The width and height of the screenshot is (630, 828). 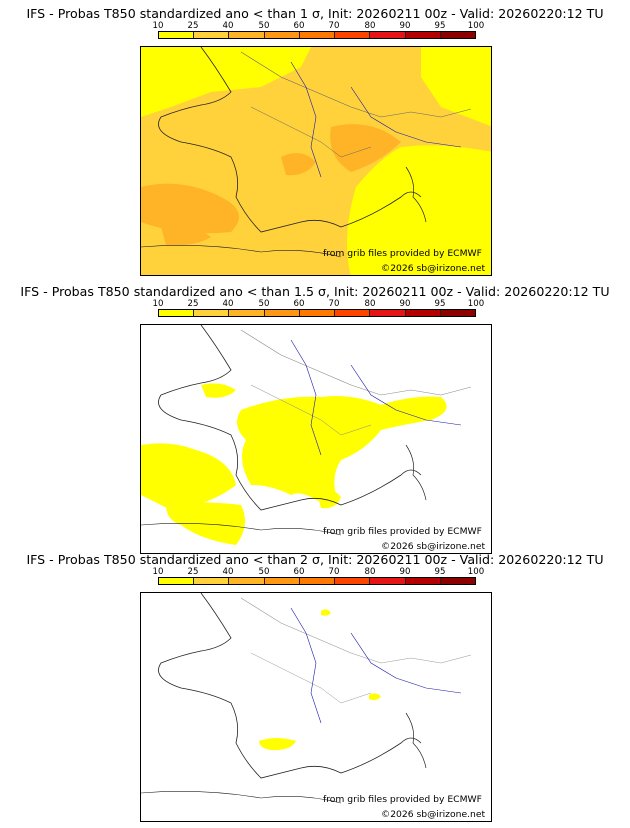 I want to click on map-canvas, so click(x=306, y=698).